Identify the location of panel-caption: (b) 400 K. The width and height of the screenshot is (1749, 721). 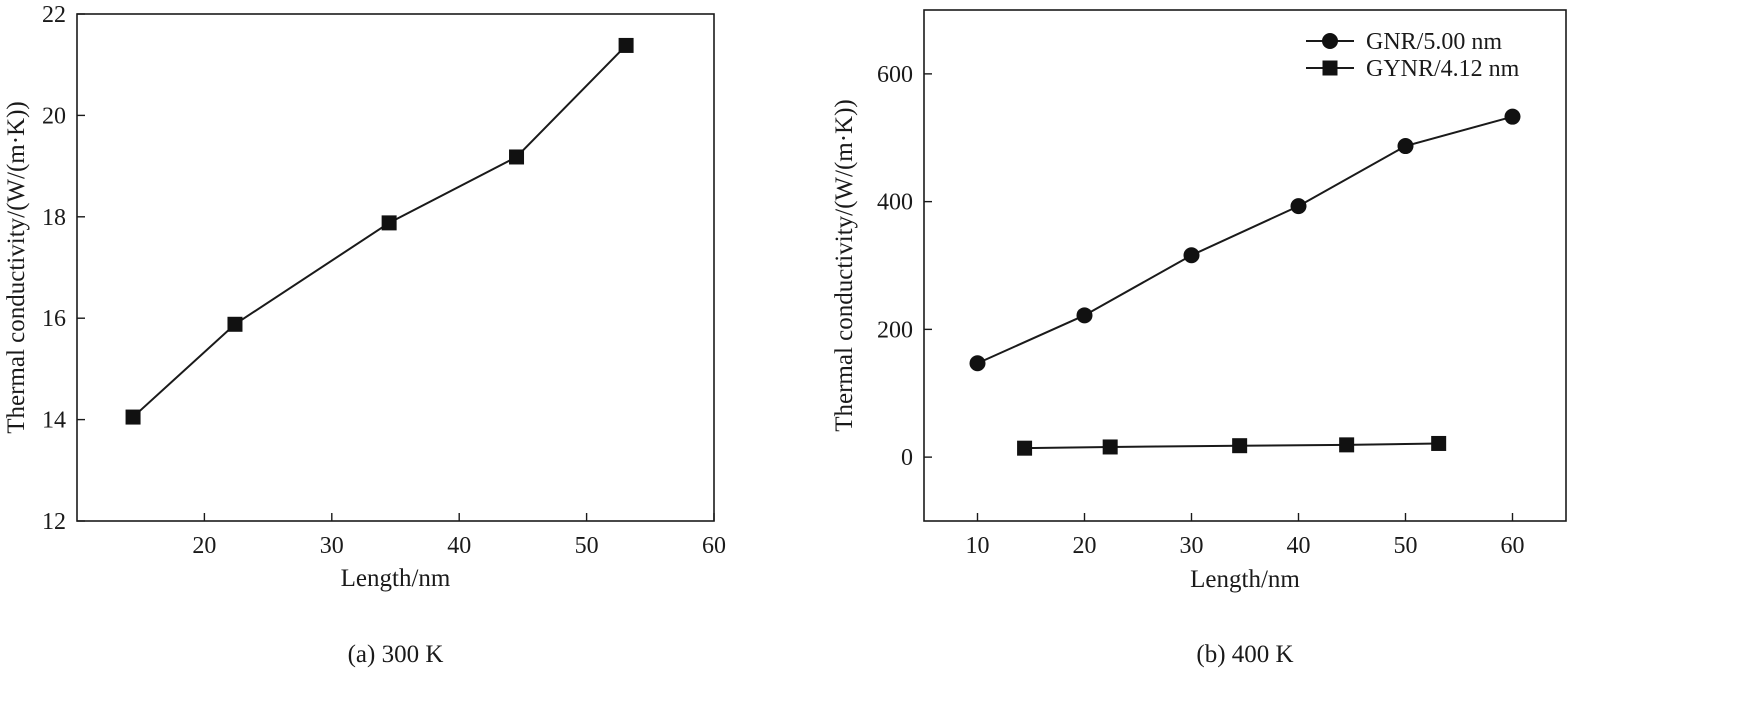
(1244, 654).